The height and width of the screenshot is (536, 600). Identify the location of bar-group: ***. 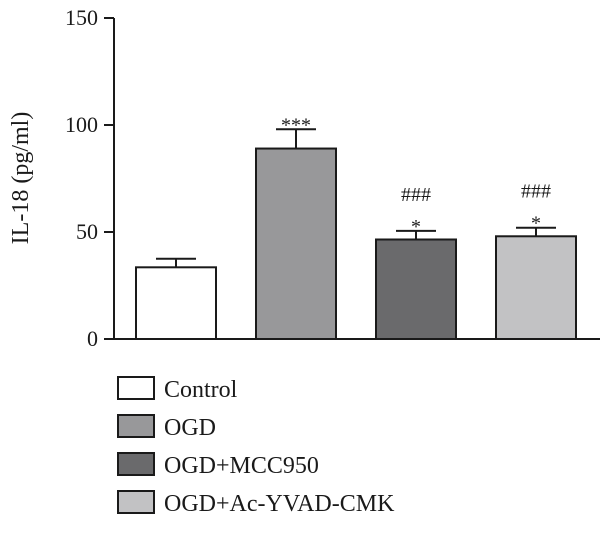
(296, 227).